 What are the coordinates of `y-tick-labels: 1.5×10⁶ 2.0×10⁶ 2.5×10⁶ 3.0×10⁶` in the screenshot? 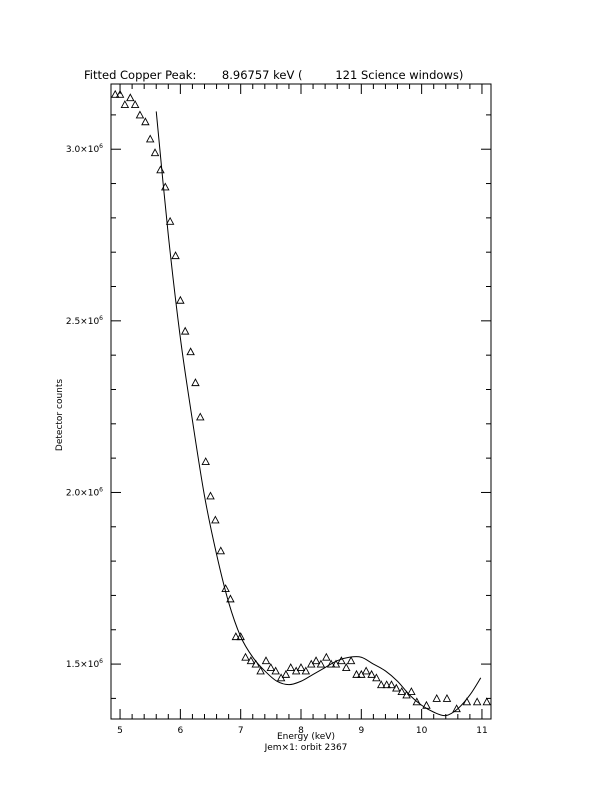 It's located at (84, 406).